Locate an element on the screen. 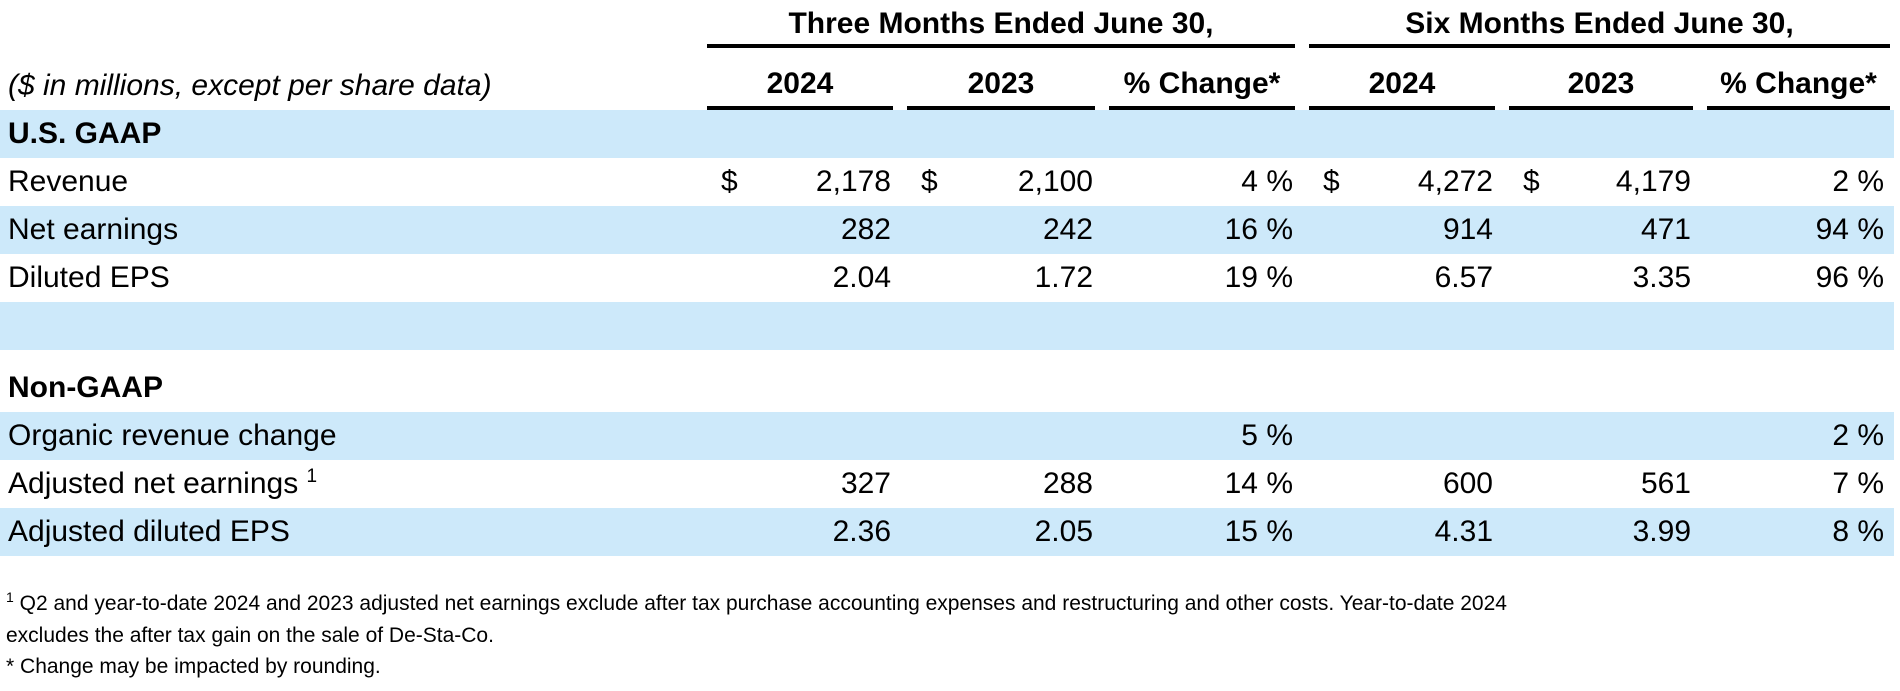 The width and height of the screenshot is (1900, 691). row-label: Net earnings is located at coordinates (93, 229).